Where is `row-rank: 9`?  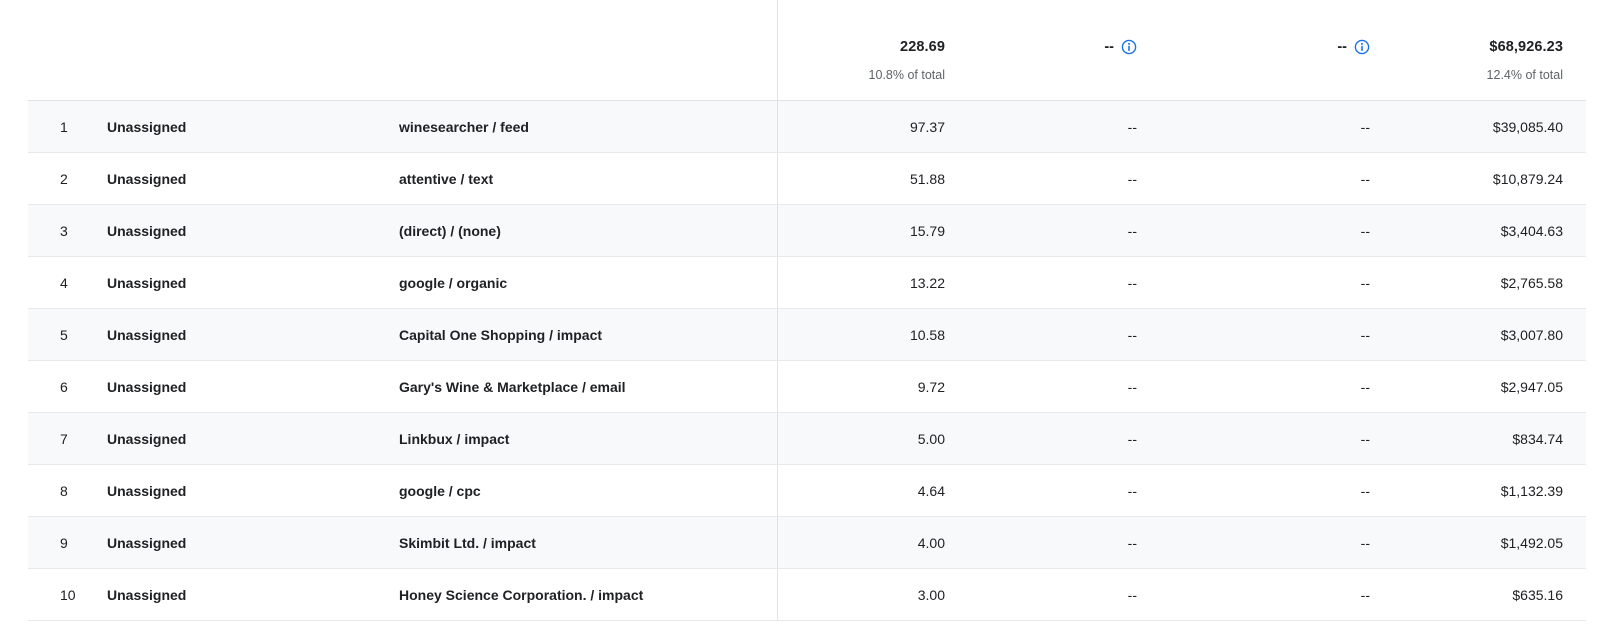
row-rank: 9 is located at coordinates (58, 542).